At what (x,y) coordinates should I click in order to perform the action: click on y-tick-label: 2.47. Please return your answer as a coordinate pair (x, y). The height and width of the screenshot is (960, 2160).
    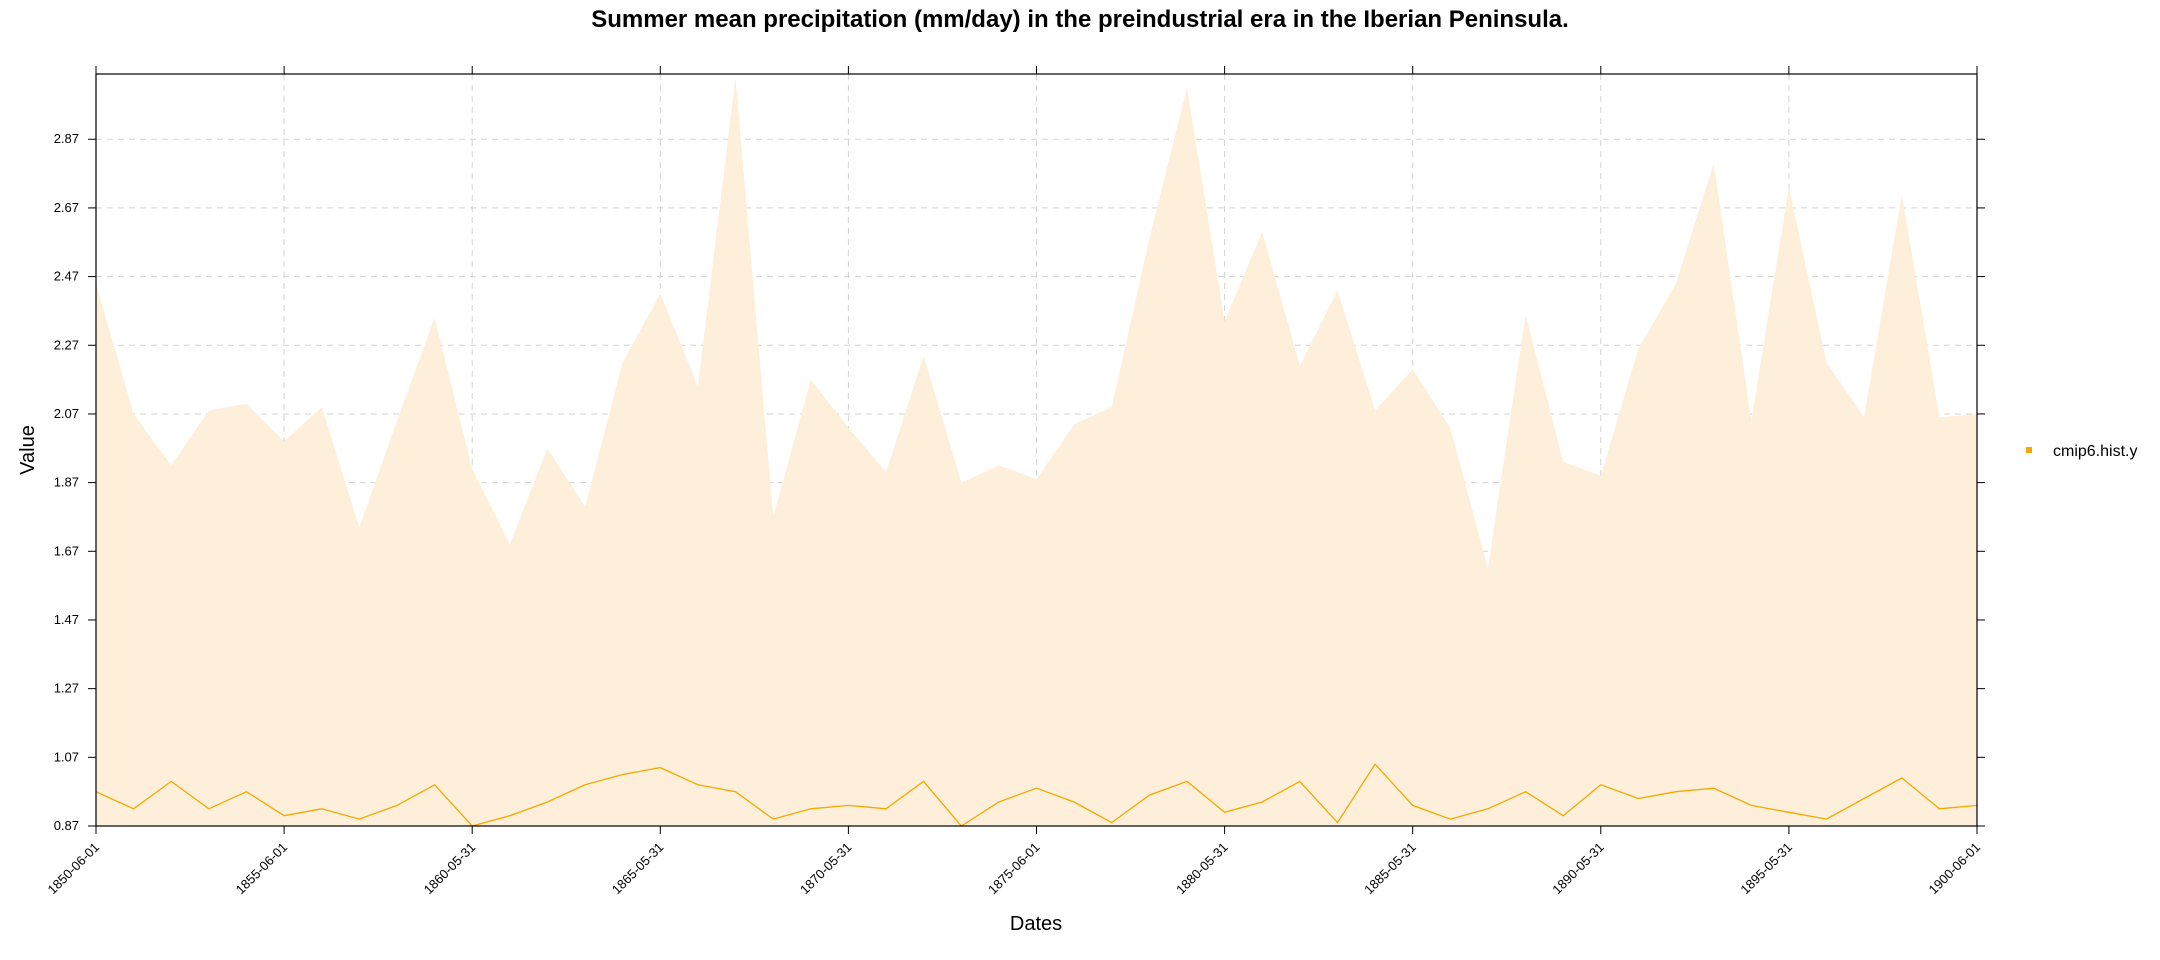
    Looking at the image, I should click on (66, 276).